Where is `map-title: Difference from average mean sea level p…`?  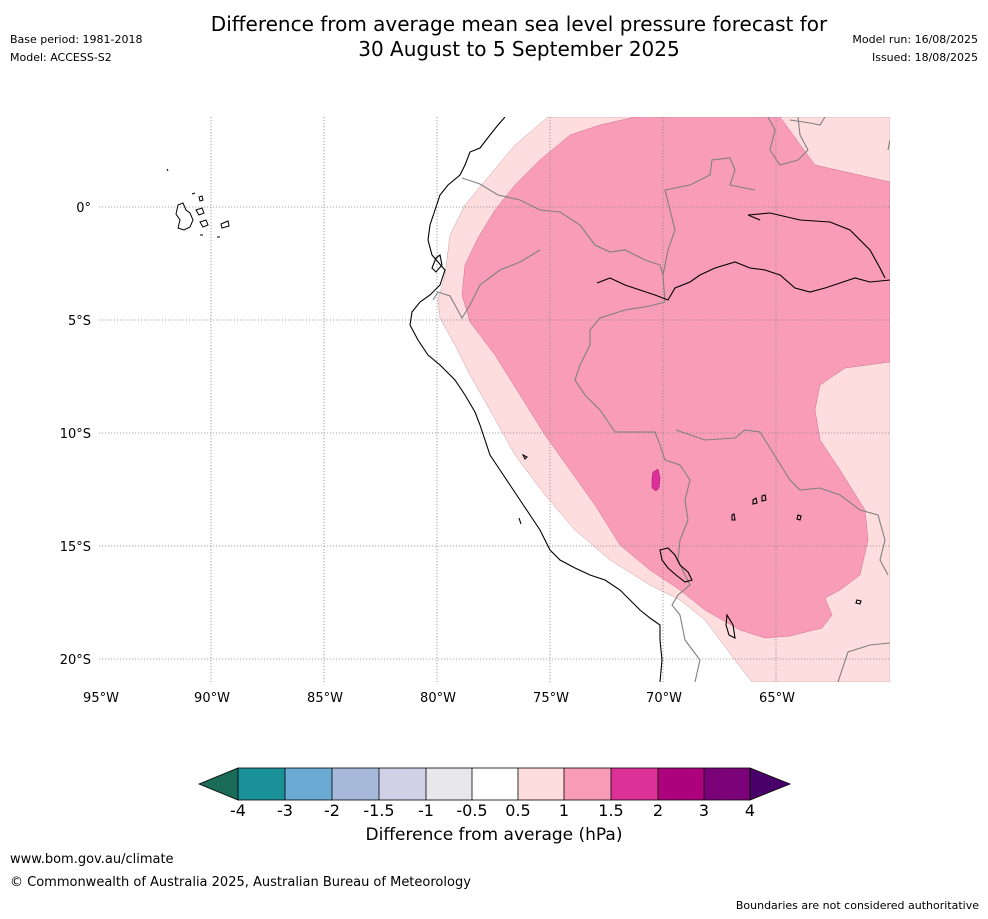
map-title: Difference from average mean sea level p… is located at coordinates (494, 37).